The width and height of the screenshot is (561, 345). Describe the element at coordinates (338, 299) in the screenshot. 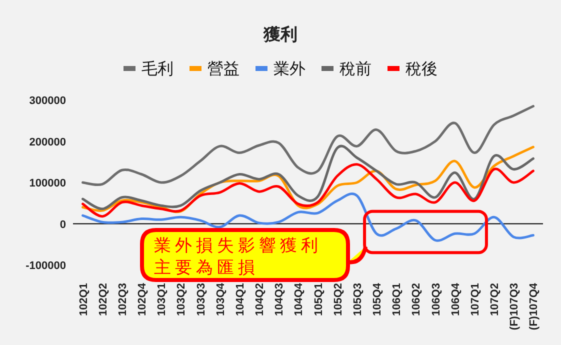

I see `x-tick-label: 105Q2` at that location.